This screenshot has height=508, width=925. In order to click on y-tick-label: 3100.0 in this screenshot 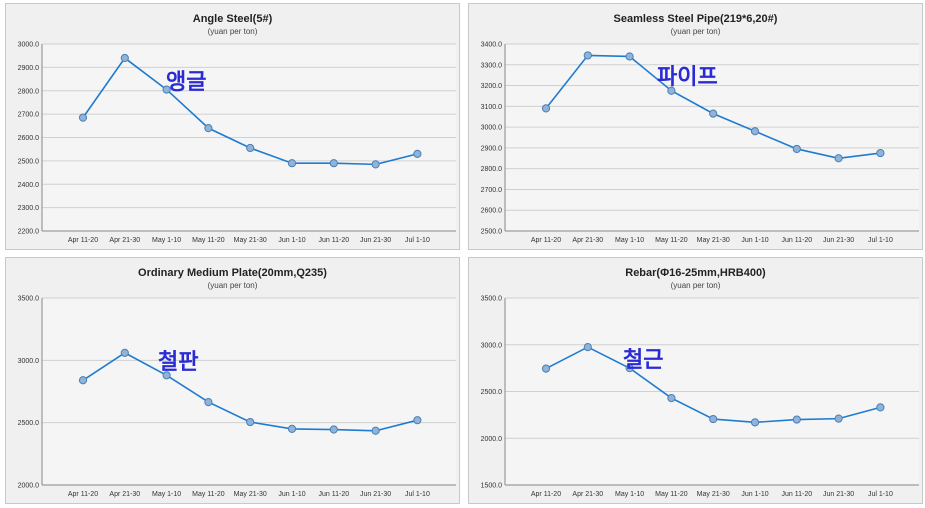, I will do `click(492, 107)`.